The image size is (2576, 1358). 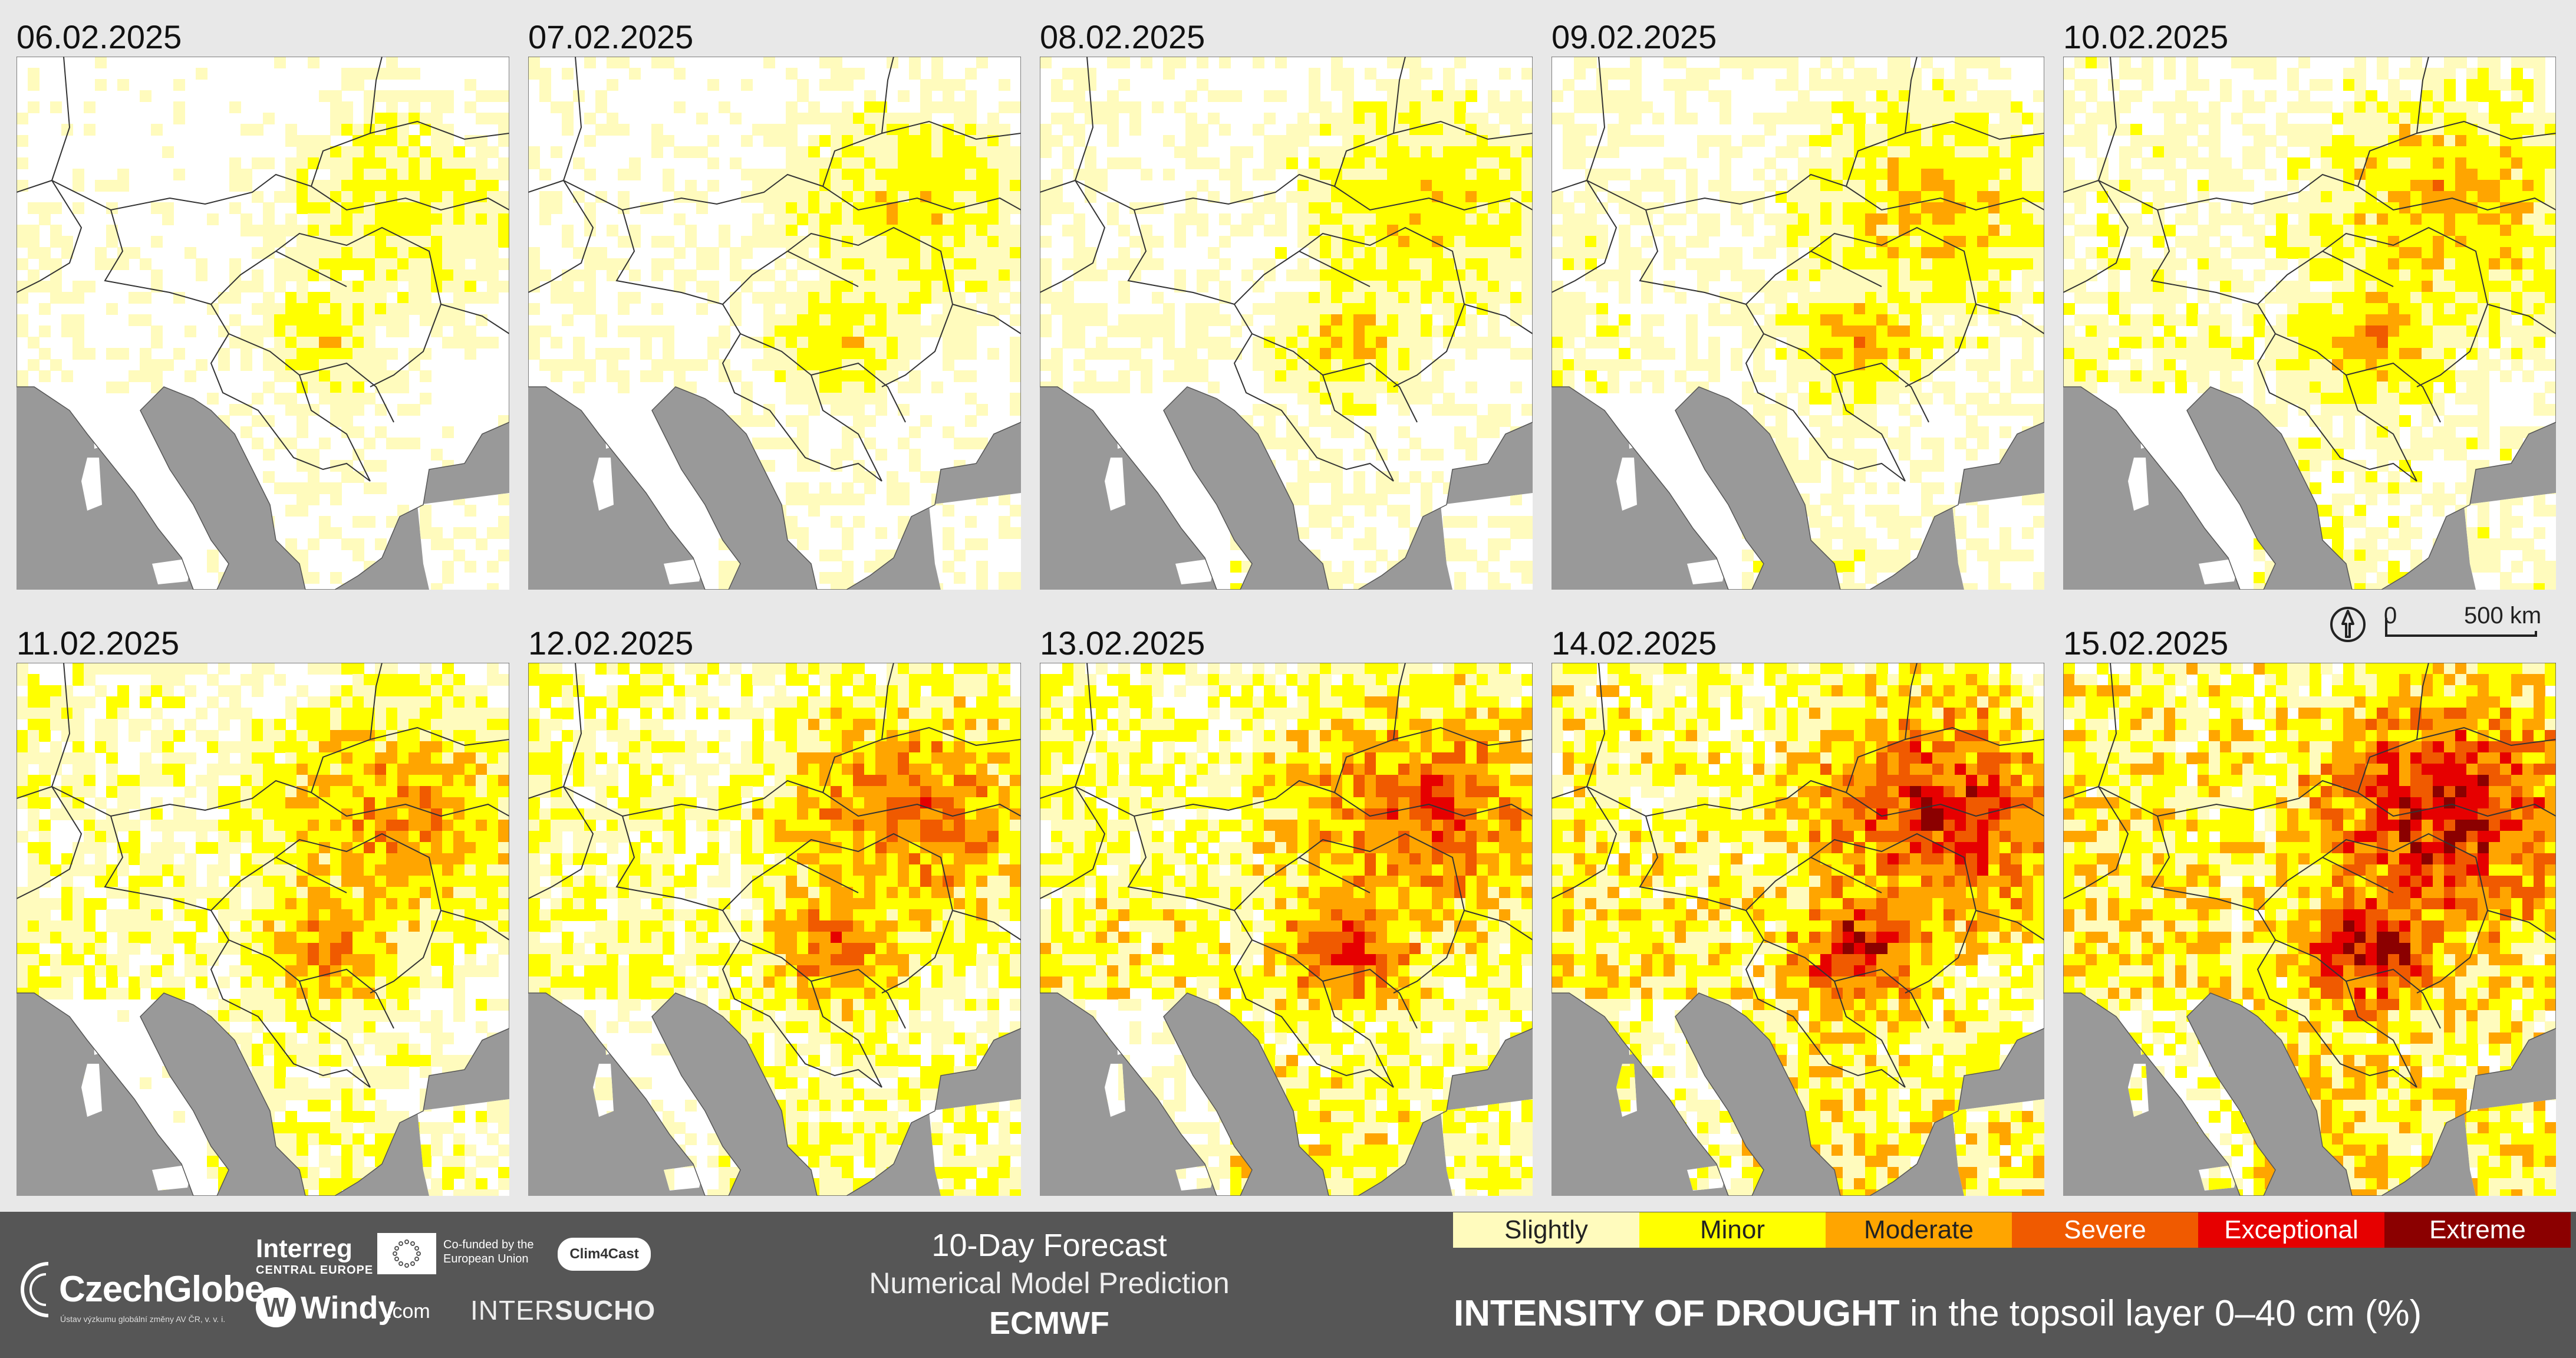 What do you see at coordinates (1677, 1313) in the screenshot?
I see `drought-title-main: INTENSITY OF DROUGHT` at bounding box center [1677, 1313].